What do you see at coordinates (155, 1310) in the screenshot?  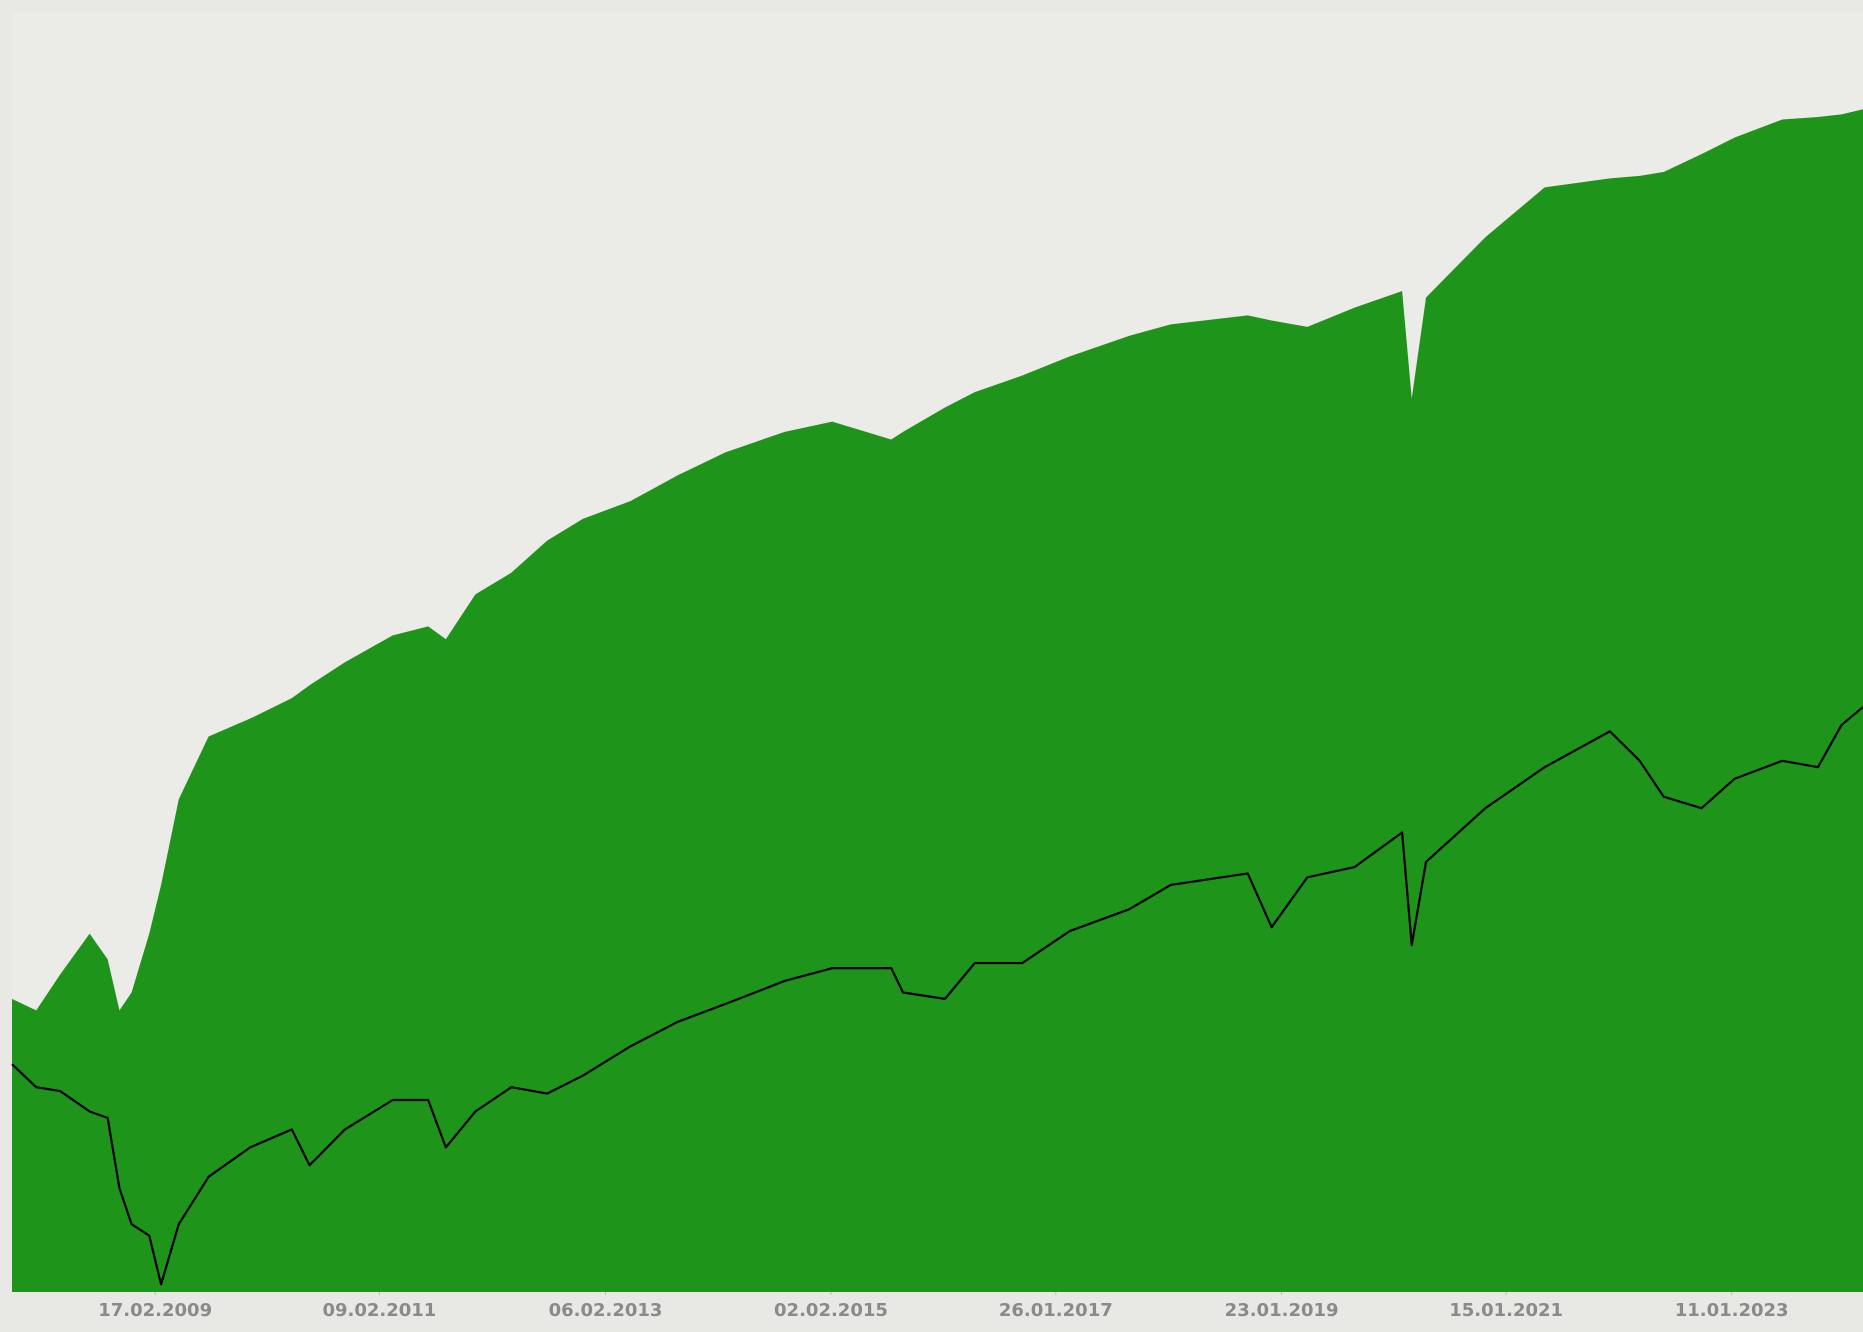 I see `x-tick-label: 17.02.2009` at bounding box center [155, 1310].